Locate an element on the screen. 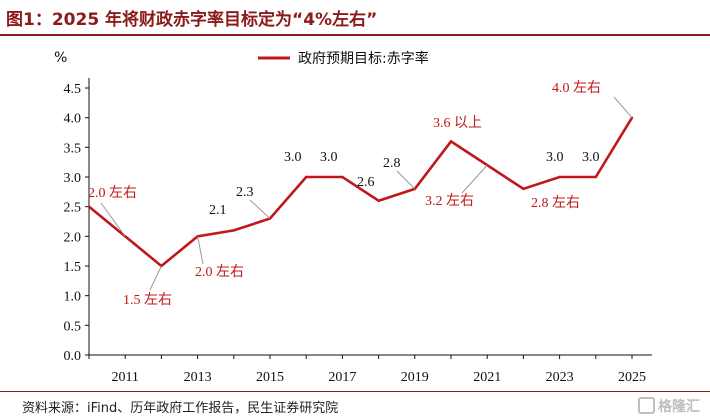  data-label: 4.0 左右 is located at coordinates (576, 88).